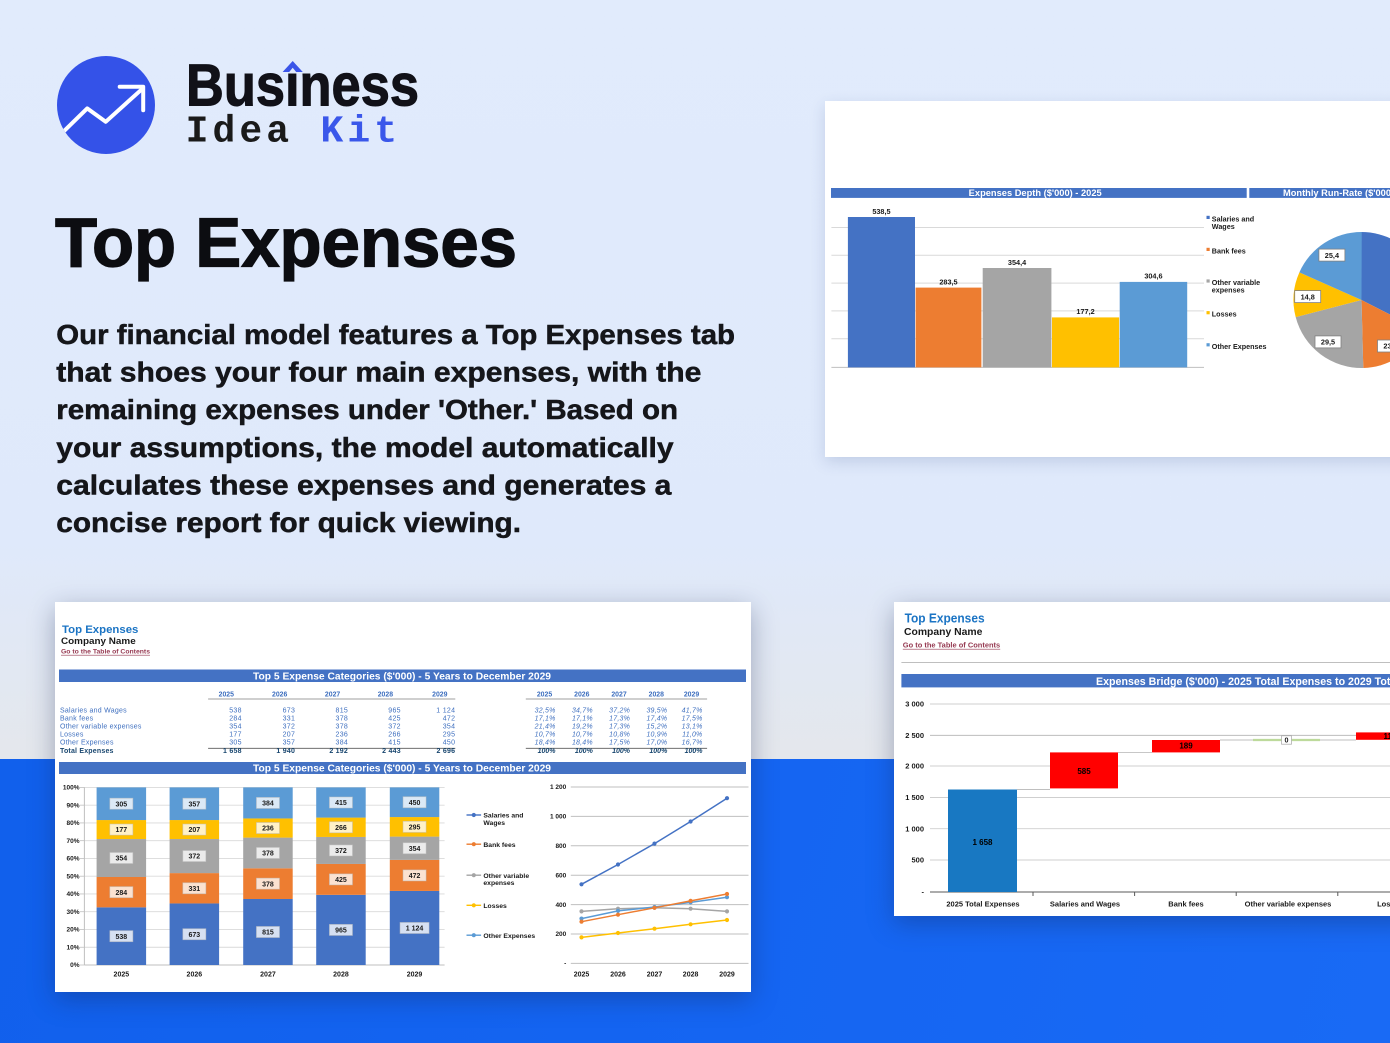  What do you see at coordinates (122, 937) in the screenshot?
I see `svg-text: 538` at bounding box center [122, 937].